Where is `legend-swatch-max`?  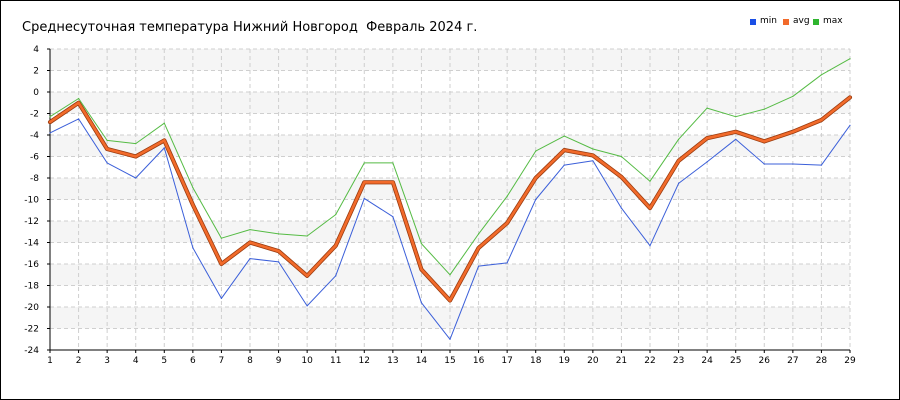
legend-swatch-max is located at coordinates (816, 22).